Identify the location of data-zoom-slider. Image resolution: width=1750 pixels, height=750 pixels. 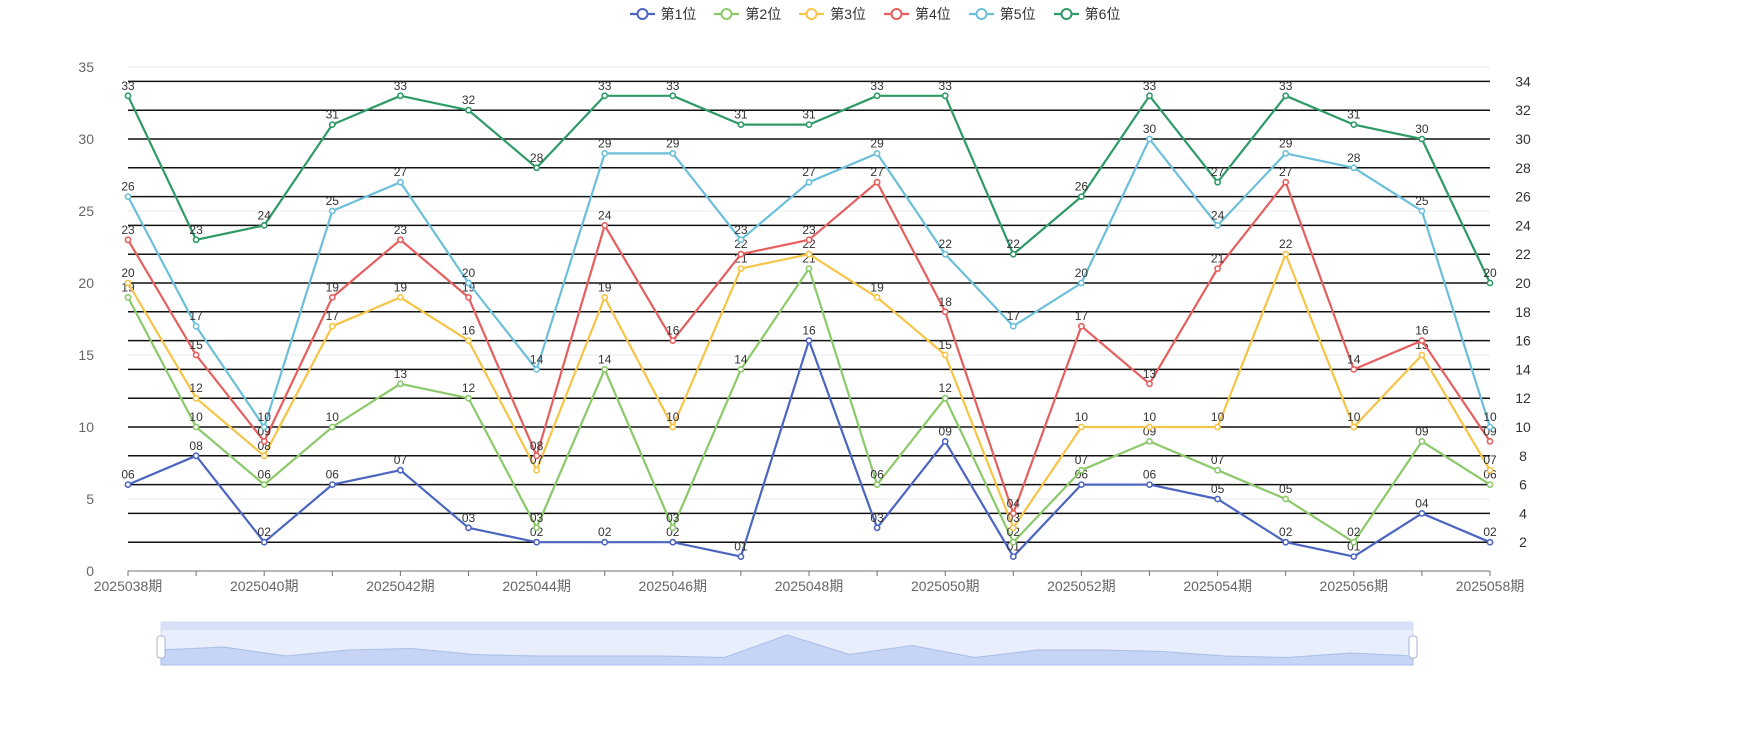
(787, 643).